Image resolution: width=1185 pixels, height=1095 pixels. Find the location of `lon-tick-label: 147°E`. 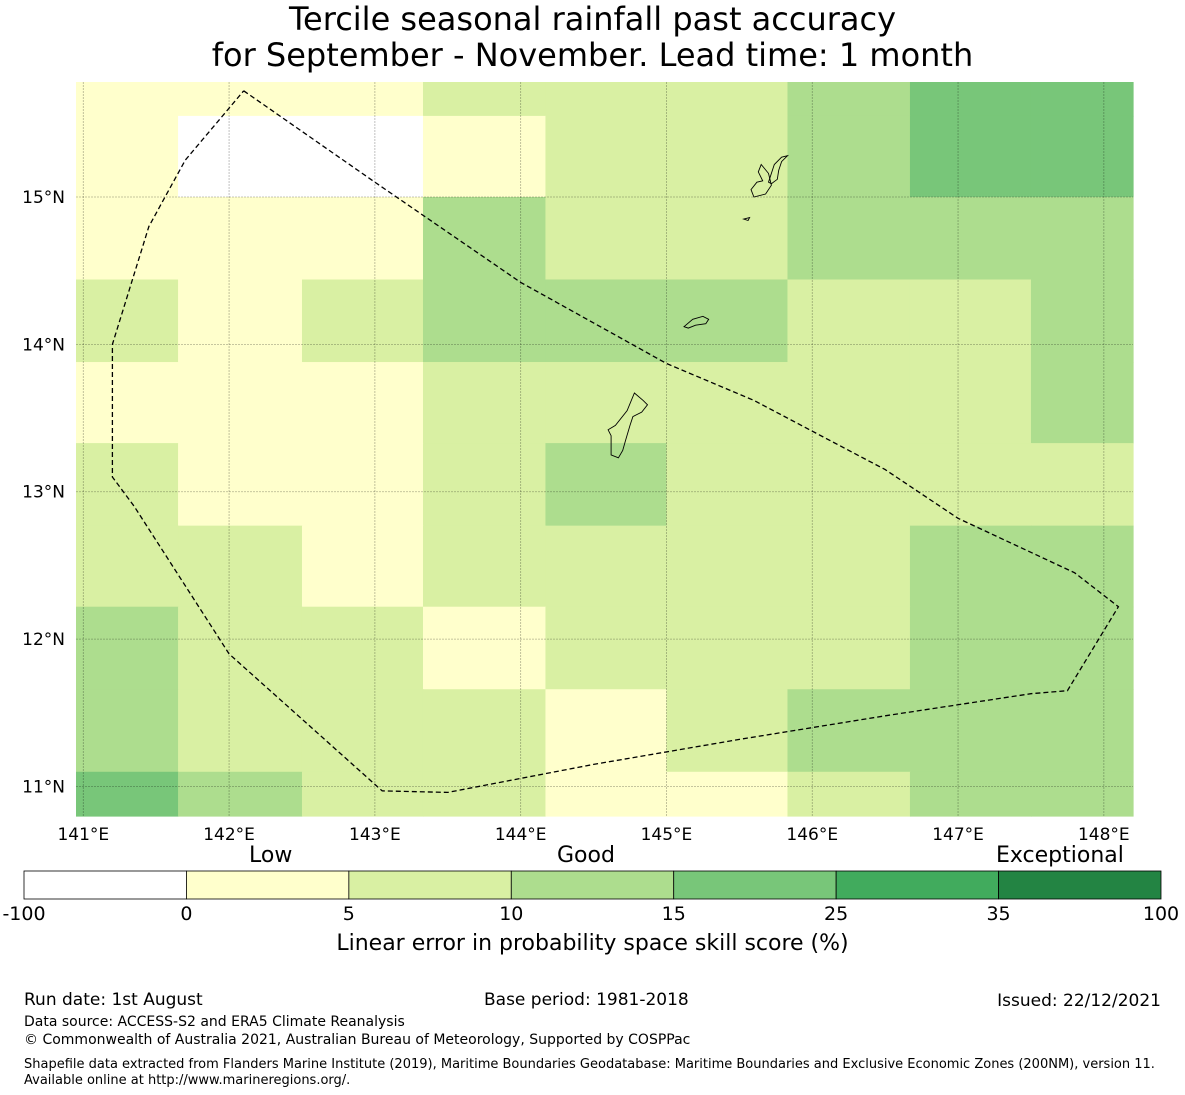

lon-tick-label: 147°E is located at coordinates (958, 835).